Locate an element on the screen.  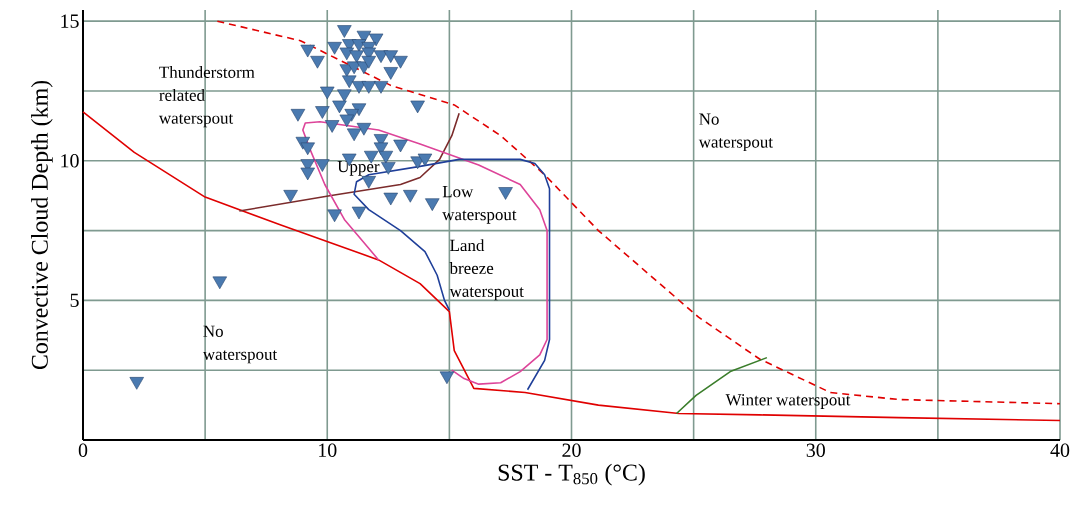
annotation: Low waterspout is located at coordinates (479, 205).